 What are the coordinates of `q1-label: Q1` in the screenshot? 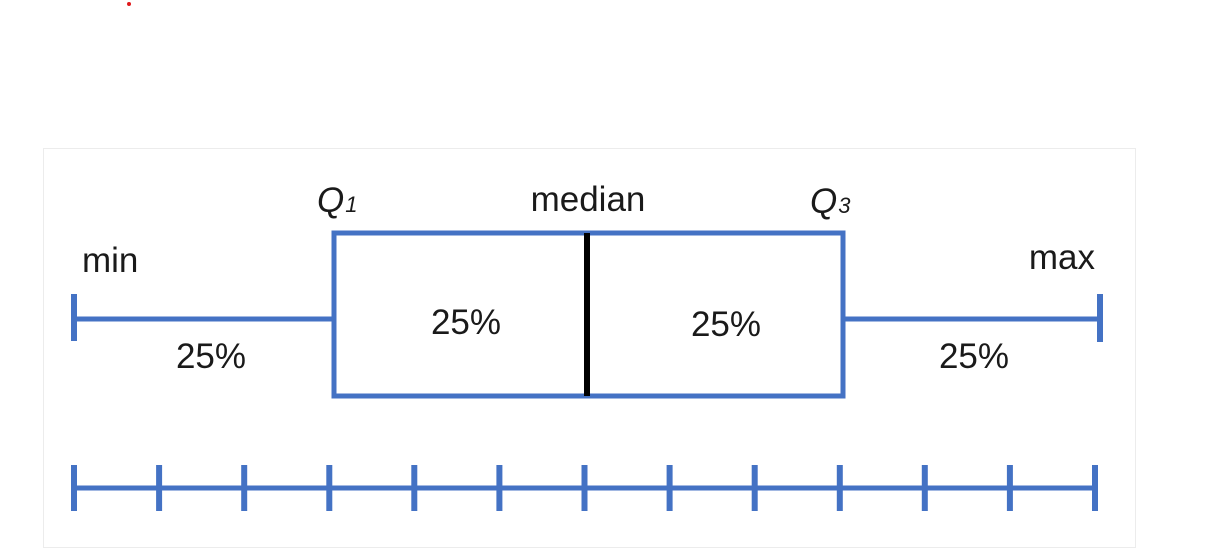 It's located at (337, 200).